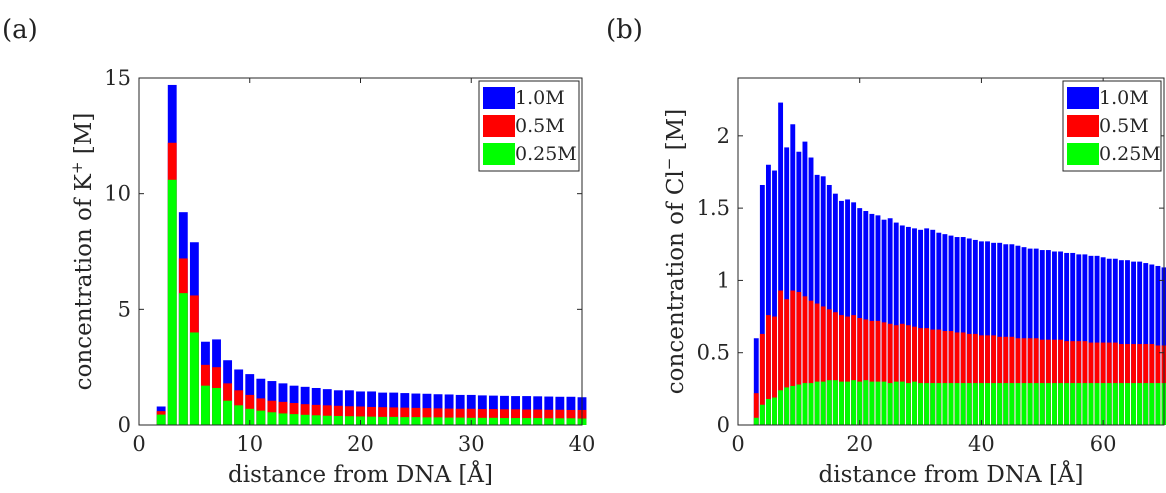  Describe the element at coordinates (939, 328) in the screenshot. I see `bar-1.0M-33` at that location.